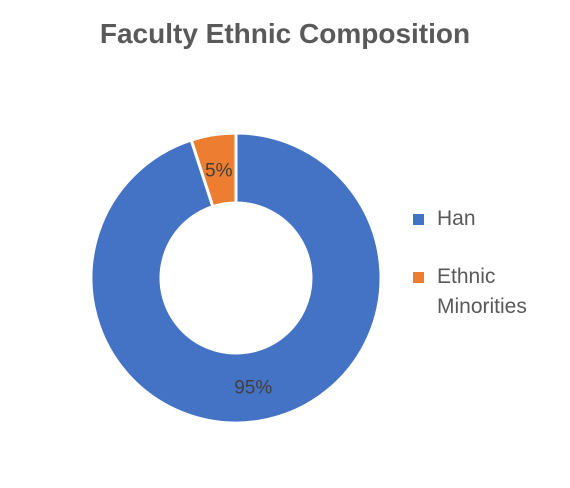  I want to click on data-label-han: 95%, so click(253, 388).